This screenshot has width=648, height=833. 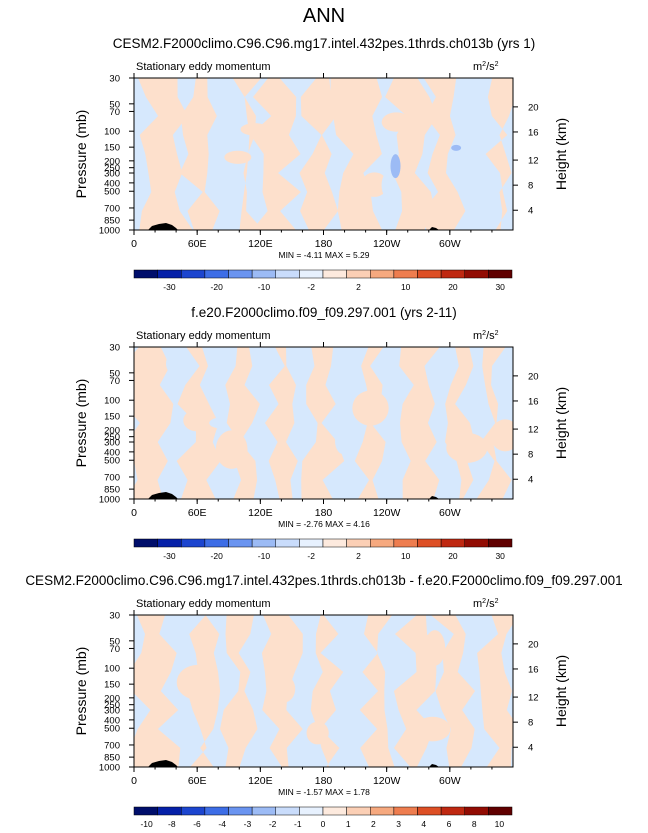 I want to click on x-tick-label: 60E, so click(x=197, y=513).